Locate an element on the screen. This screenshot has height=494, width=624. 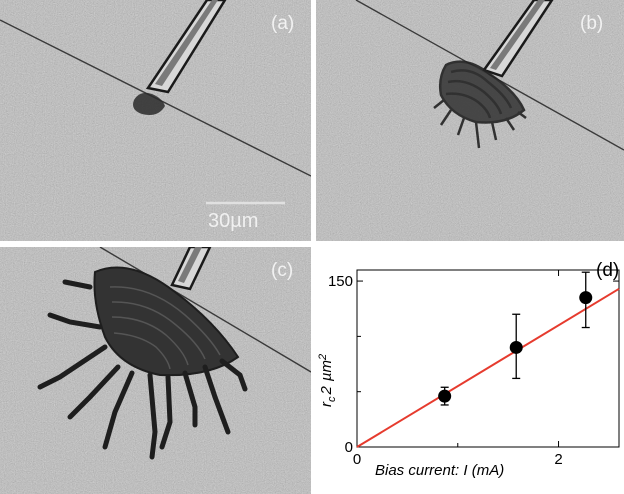
dark-domain-rings is located at coordinates (165, 328).